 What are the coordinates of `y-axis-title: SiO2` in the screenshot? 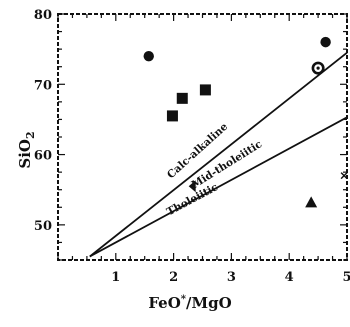 It's located at (26, 149).